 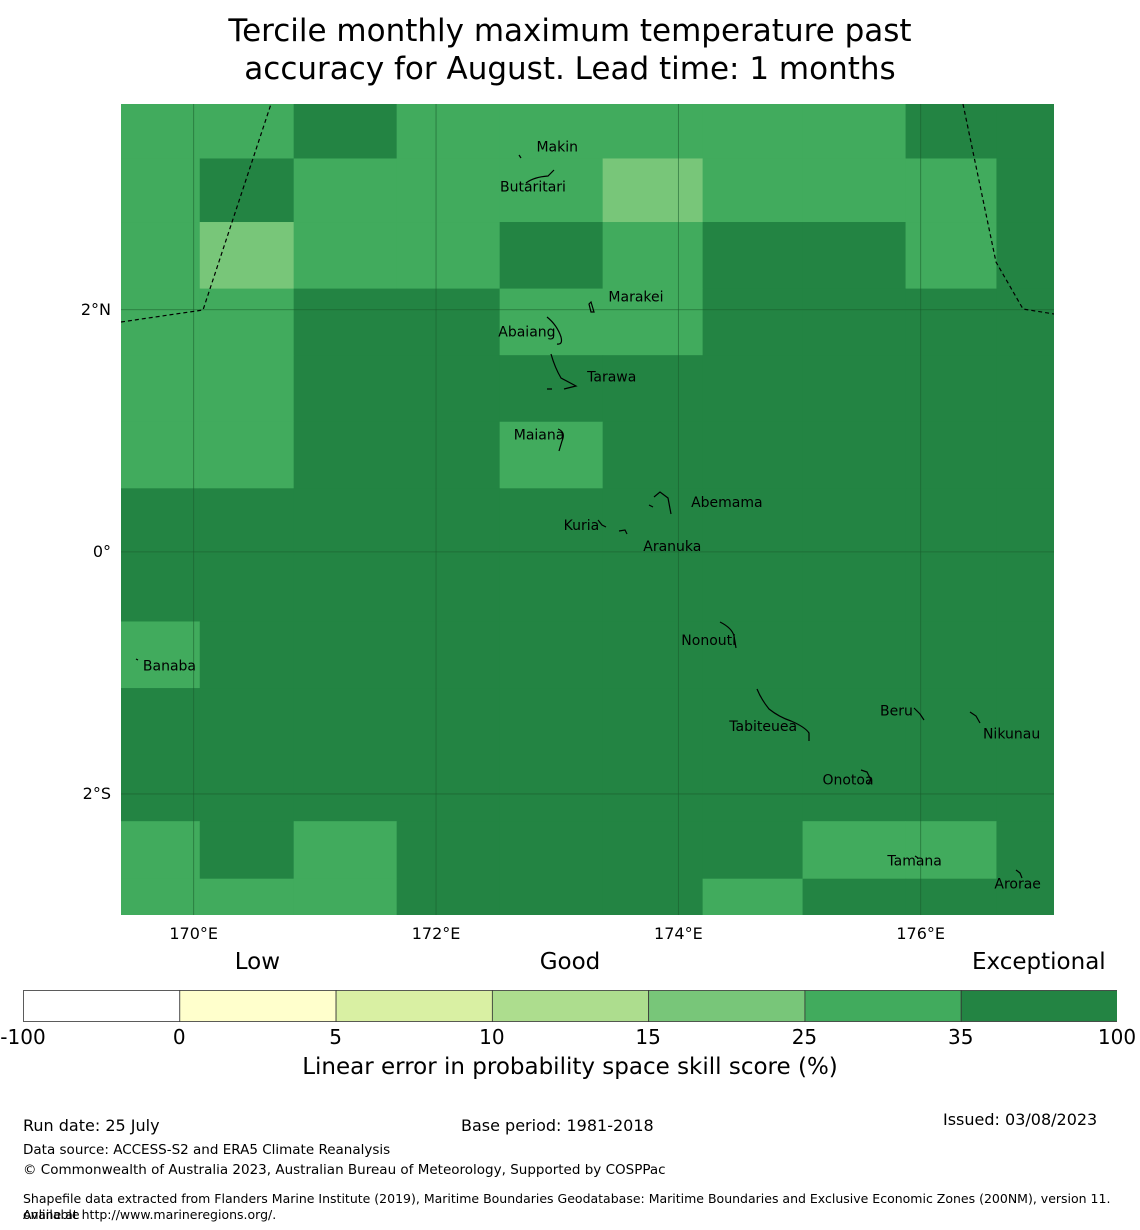 I want to click on title-line-1: Tercile monthly maximum temperature past, so click(x=570, y=31).